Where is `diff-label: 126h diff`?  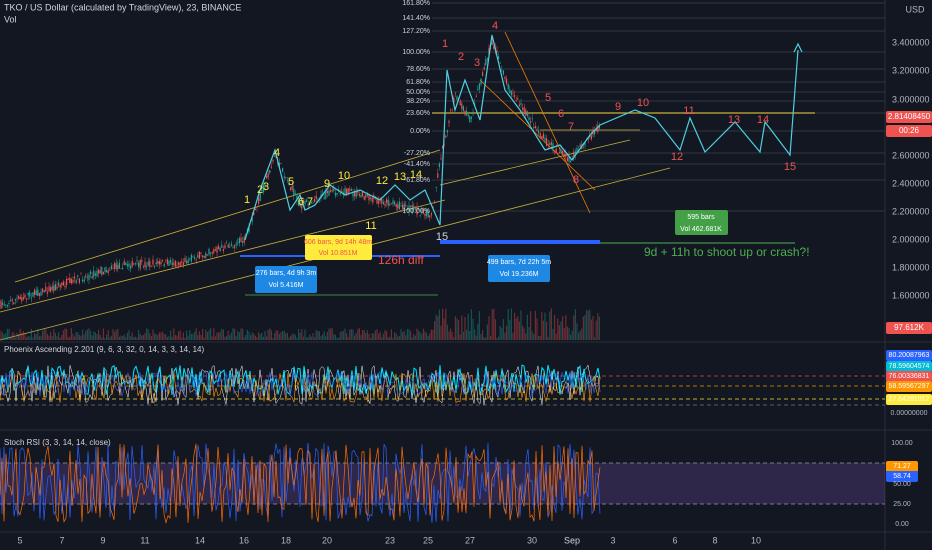 diff-label: 126h diff is located at coordinates (401, 260).